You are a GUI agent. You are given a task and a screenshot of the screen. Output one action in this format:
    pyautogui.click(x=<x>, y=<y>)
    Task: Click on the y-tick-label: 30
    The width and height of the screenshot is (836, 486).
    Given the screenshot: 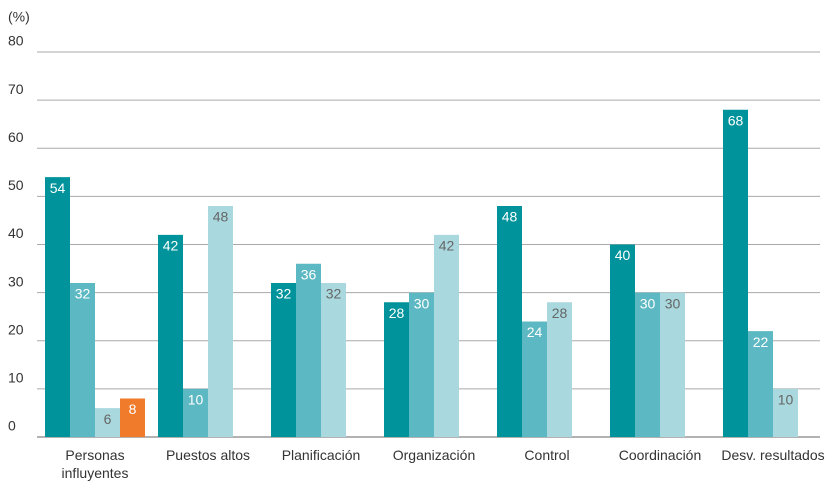 What is the action you would take?
    pyautogui.click(x=16, y=281)
    